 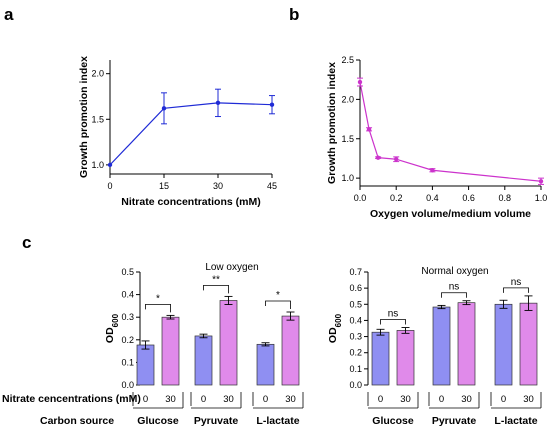 What do you see at coordinates (355, 272) in the screenshot?
I see `y-tick-label: 0.7` at bounding box center [355, 272].